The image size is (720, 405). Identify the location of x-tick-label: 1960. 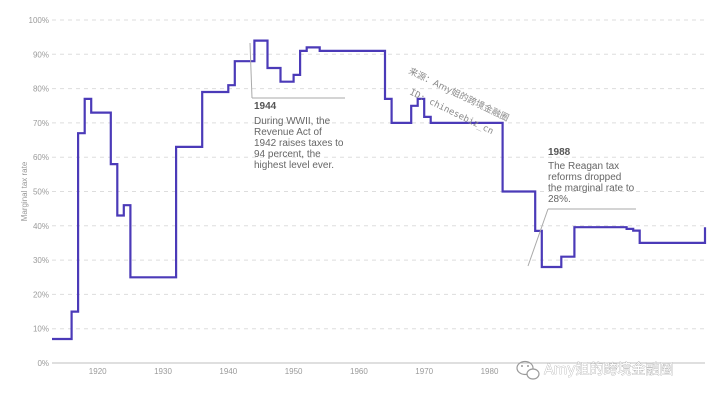
(359, 371).